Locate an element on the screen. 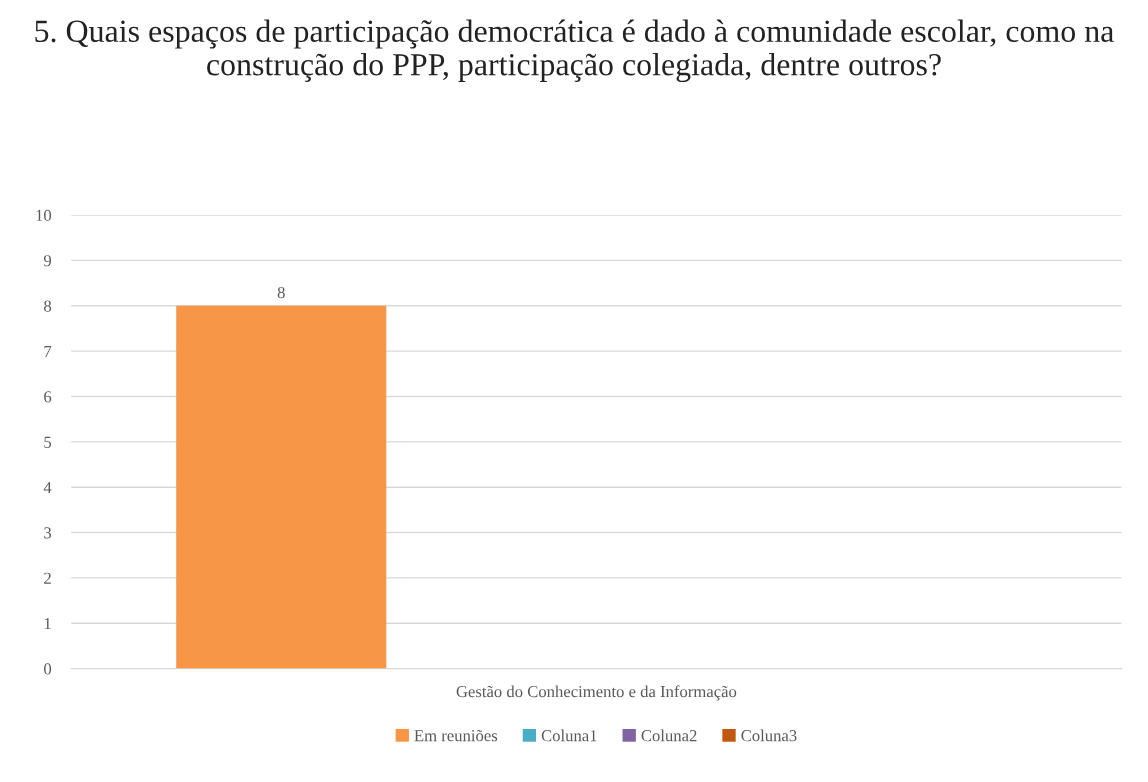  data-label: 8 is located at coordinates (281, 292).